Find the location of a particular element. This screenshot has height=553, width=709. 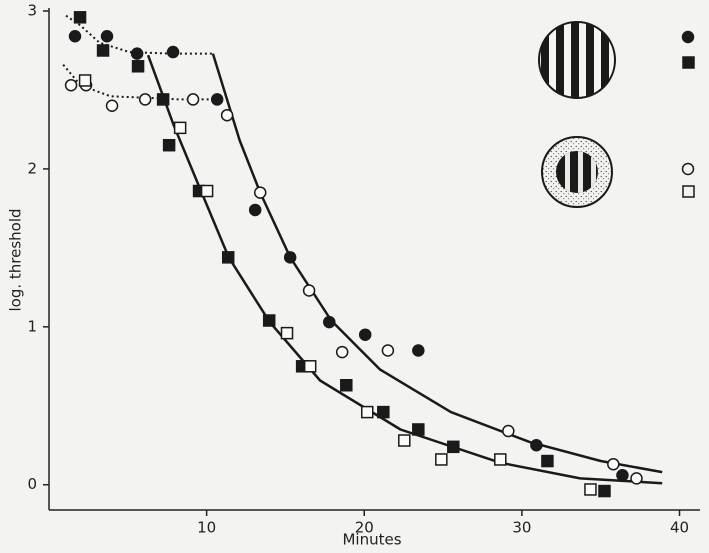

y-tick-label: 2 is located at coordinates (32, 168).